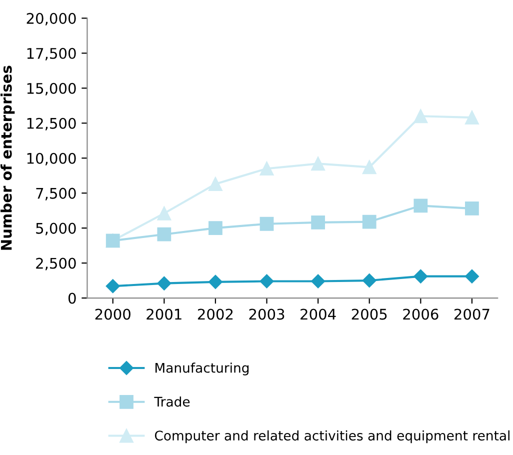  I want to click on y-tick-label: 12,500, so click(51, 124).